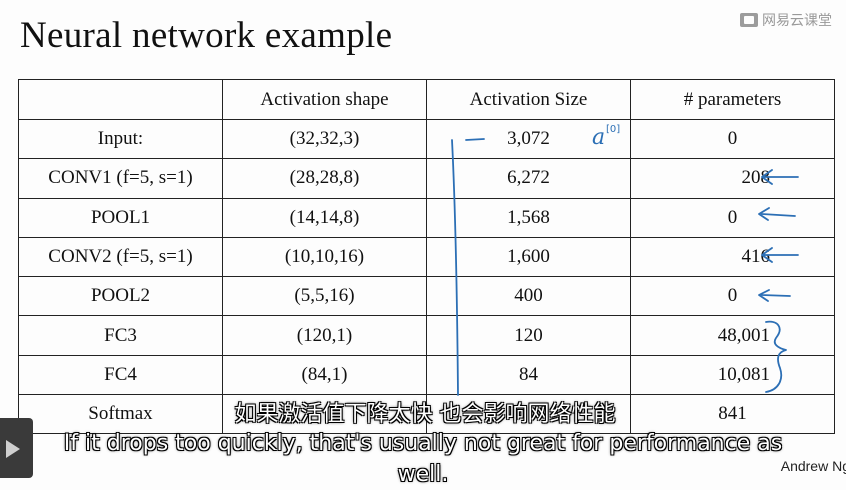  What do you see at coordinates (324, 414) in the screenshot?
I see `shape-cell` at bounding box center [324, 414].